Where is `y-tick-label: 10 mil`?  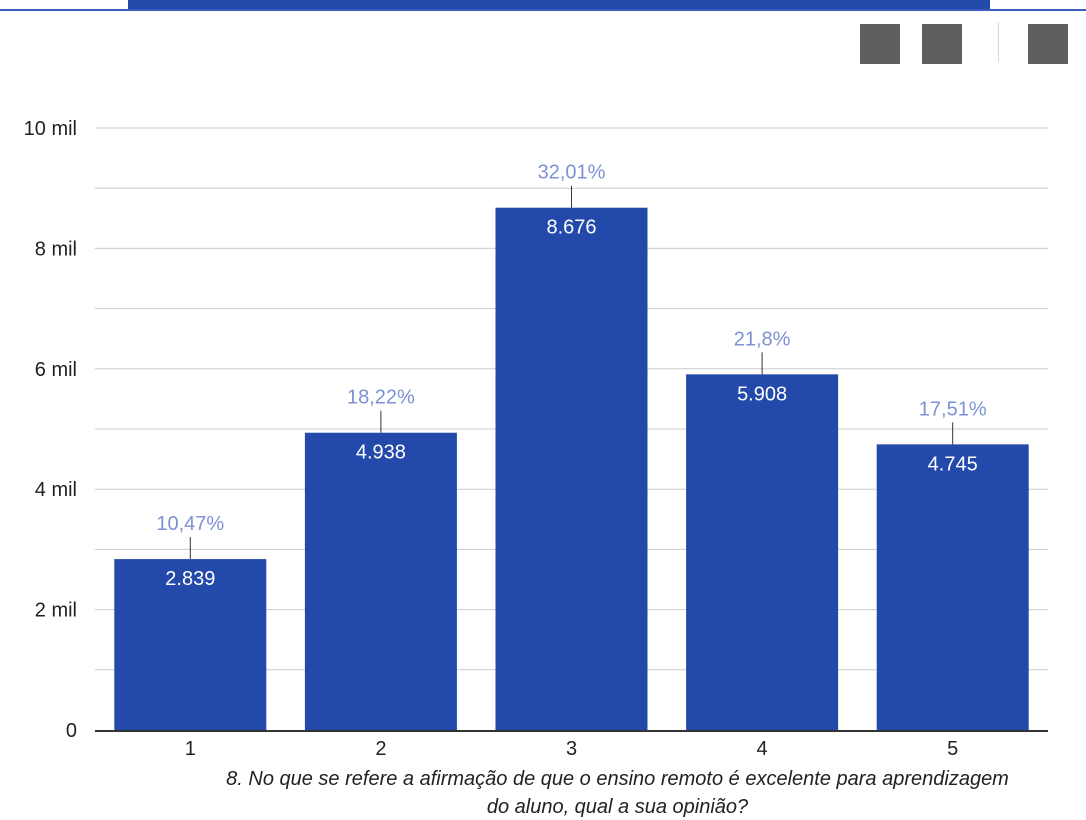 y-tick-label: 10 mil is located at coordinates (50, 129).